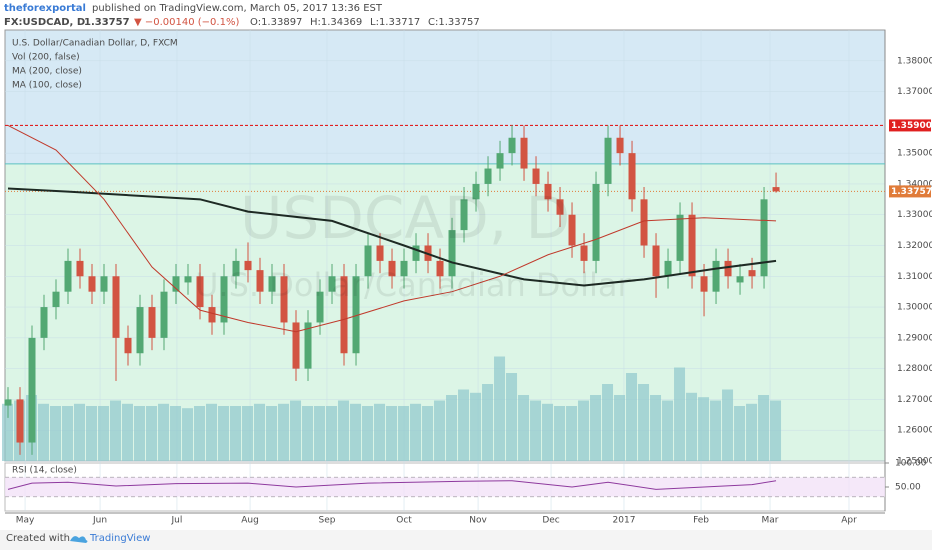  What do you see at coordinates (914, 246) in the screenshot?
I see `y-tick-label: 1.32000` at bounding box center [914, 246].